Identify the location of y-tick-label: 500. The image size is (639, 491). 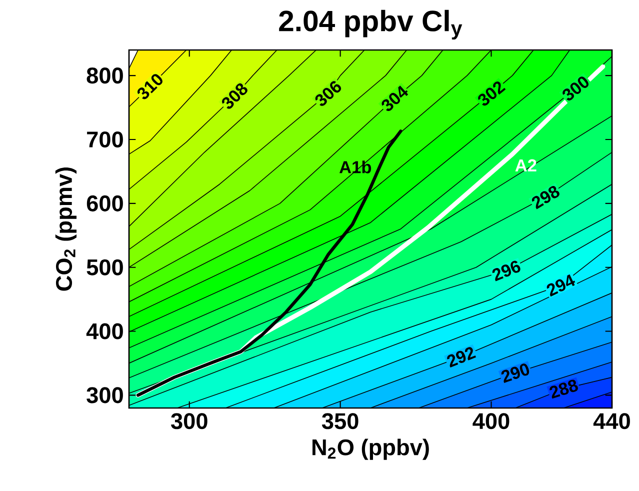
(104, 267).